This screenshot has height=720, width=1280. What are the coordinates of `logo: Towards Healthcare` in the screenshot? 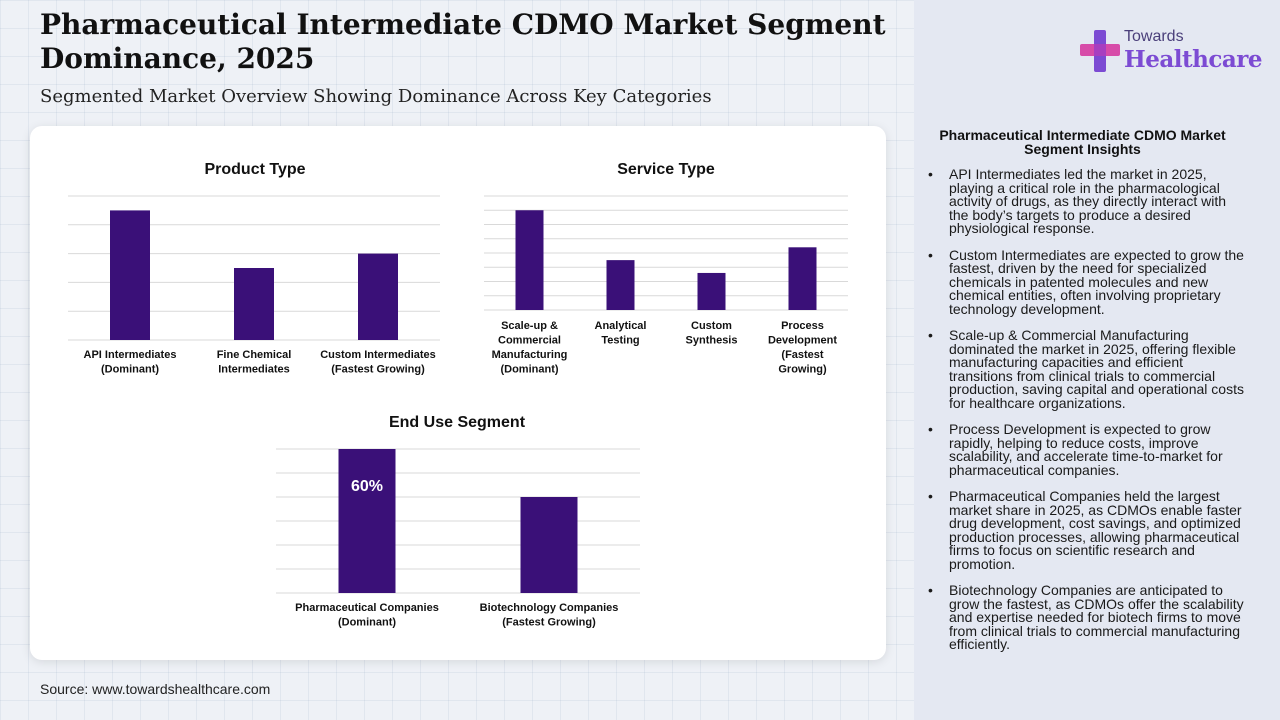 It's located at (1171, 53).